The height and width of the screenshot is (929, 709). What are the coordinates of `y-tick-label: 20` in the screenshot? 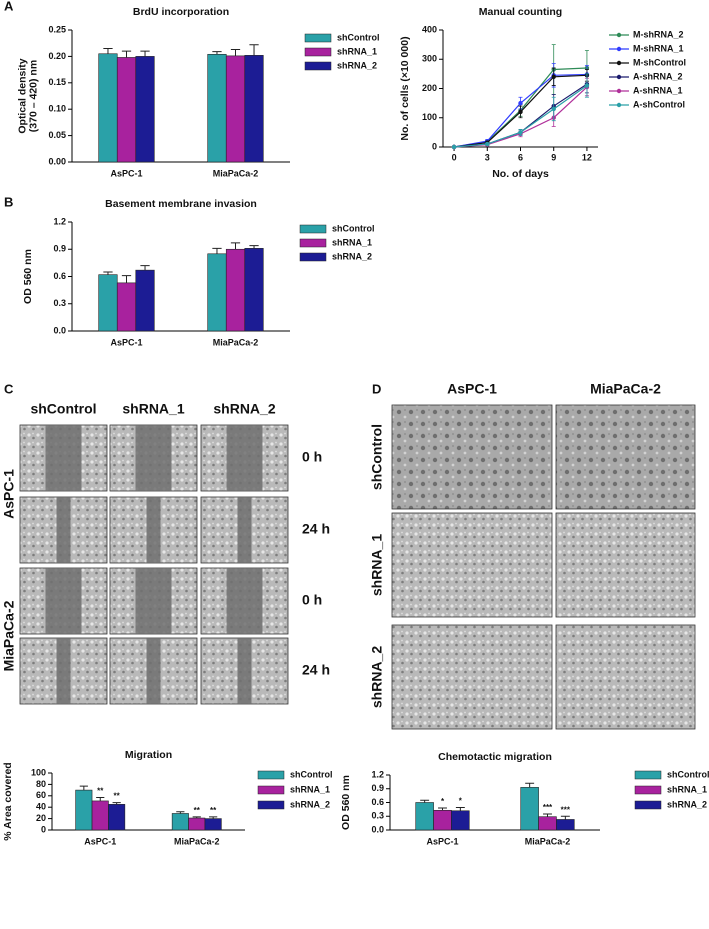 It's located at (41, 818).